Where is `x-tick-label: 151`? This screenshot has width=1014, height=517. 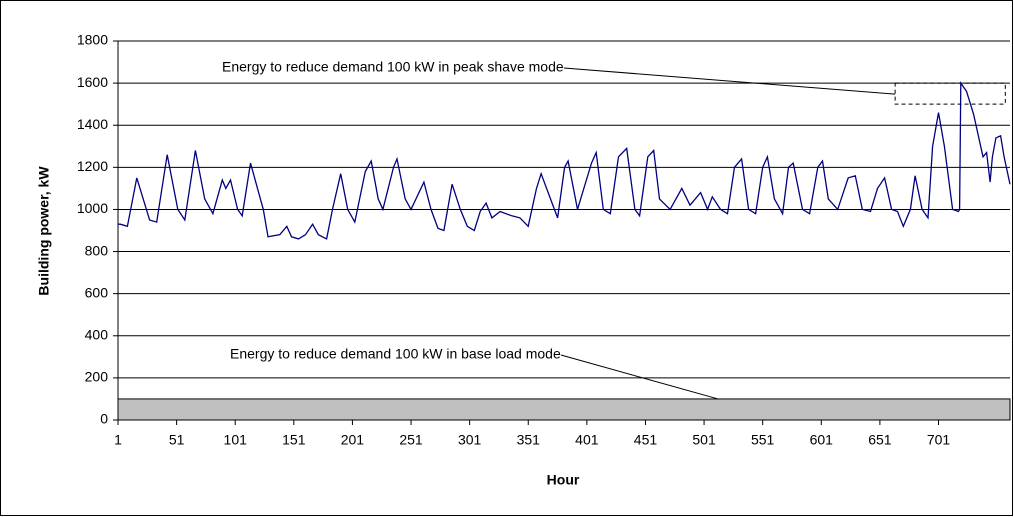 x-tick-label: 151 is located at coordinates (294, 440).